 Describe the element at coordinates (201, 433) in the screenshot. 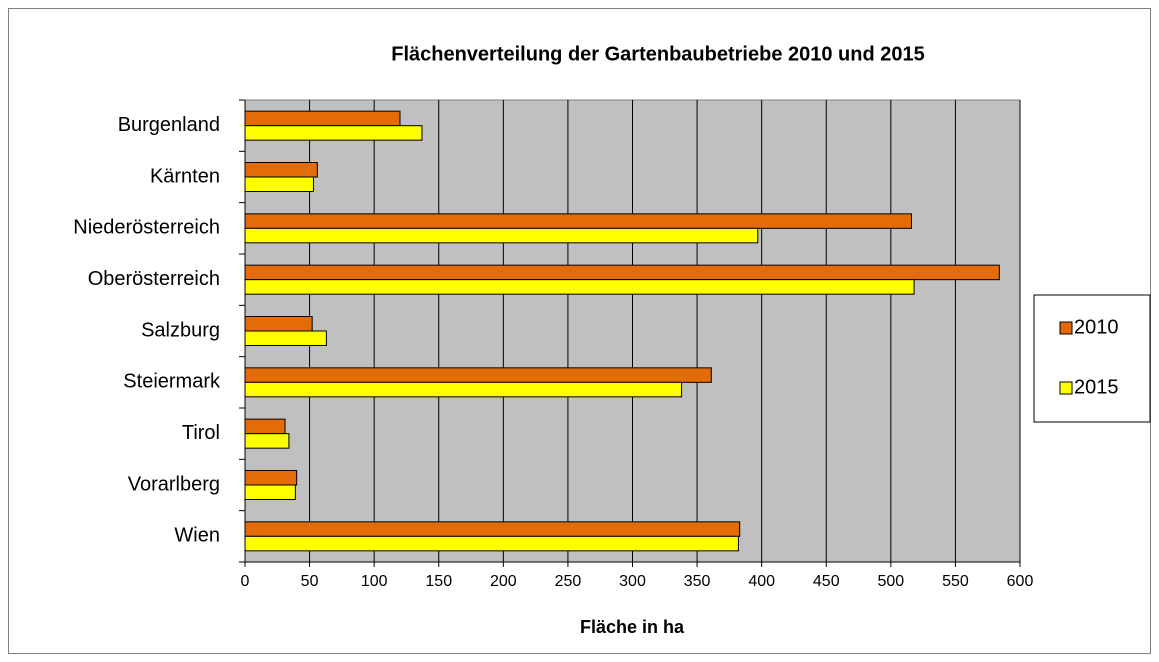

I see `y-tick-label: Tirol` at that location.